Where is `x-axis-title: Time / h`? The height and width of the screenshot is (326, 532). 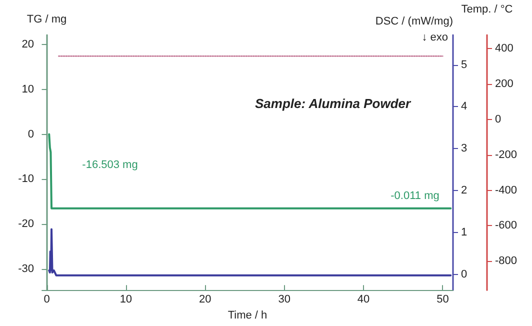 x-axis-title: Time / h is located at coordinates (248, 316).